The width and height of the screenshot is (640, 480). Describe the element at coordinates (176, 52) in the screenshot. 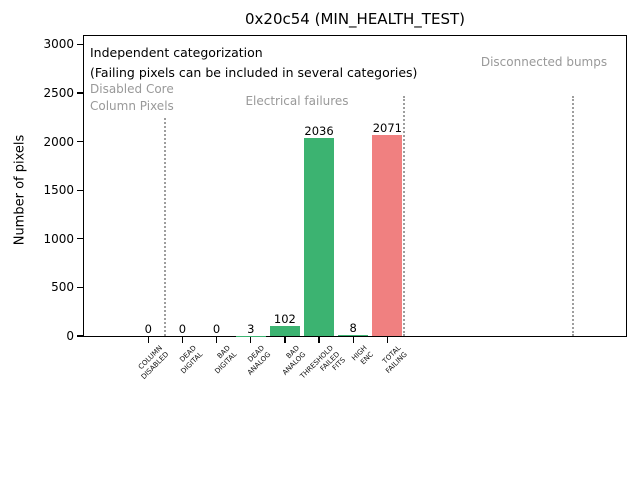

I see `annotation-independent-categorization: Independent categorization` at that location.